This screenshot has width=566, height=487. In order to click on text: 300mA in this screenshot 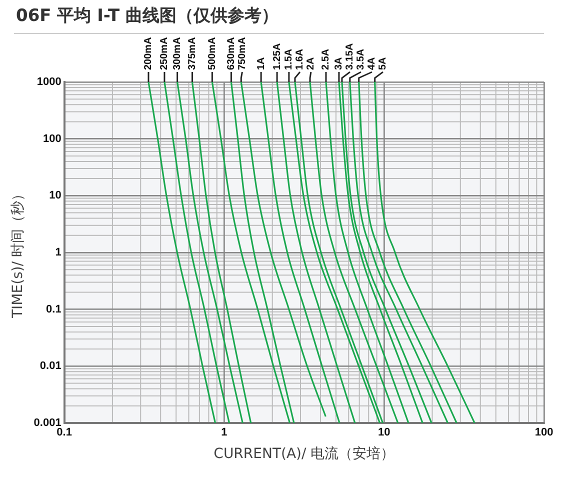, I will do `click(178, 53)`.